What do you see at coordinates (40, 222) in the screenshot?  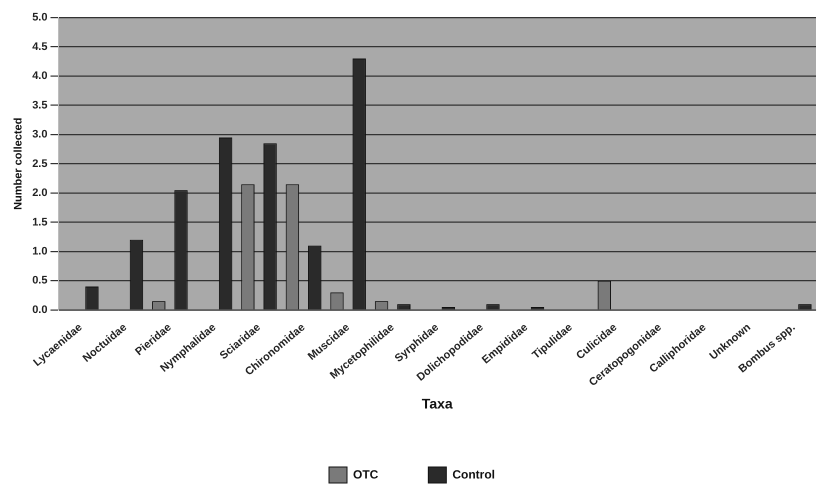 I see `y-tick-label: 1.5` at bounding box center [40, 222].